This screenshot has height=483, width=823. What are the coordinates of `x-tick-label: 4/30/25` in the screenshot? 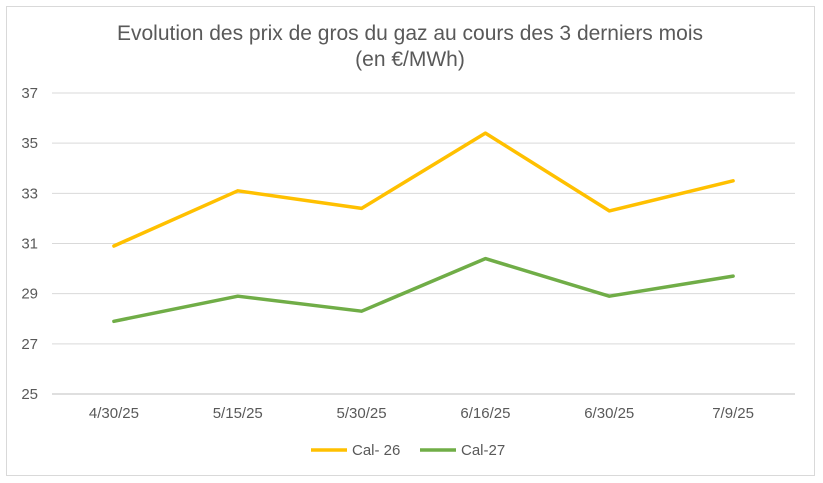 It's located at (114, 413).